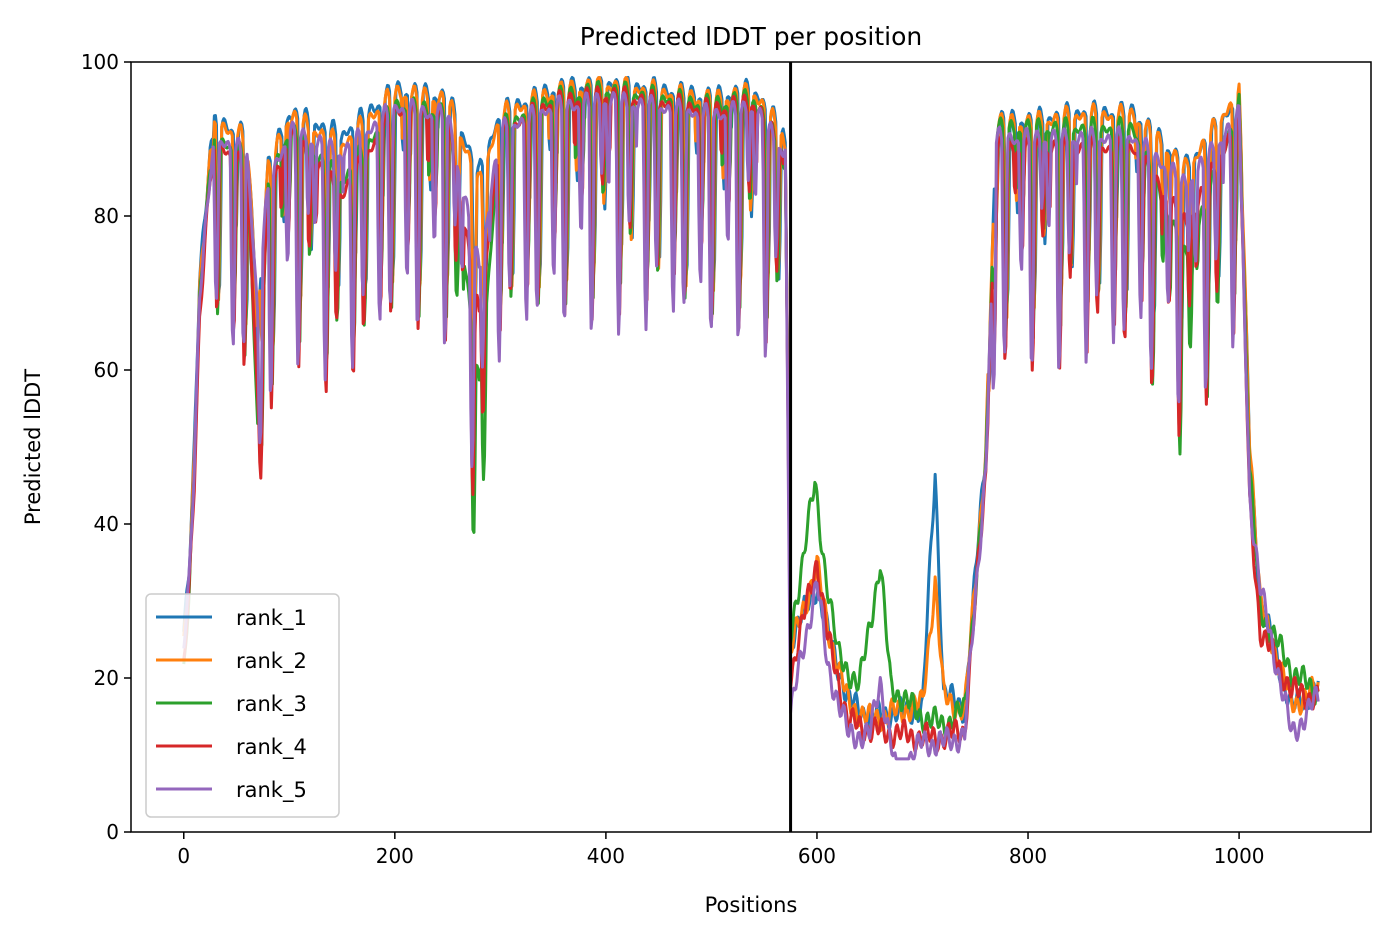 This screenshot has height=939, width=1391. I want to click on legend-label-rank_5: rank_5, so click(271, 790).